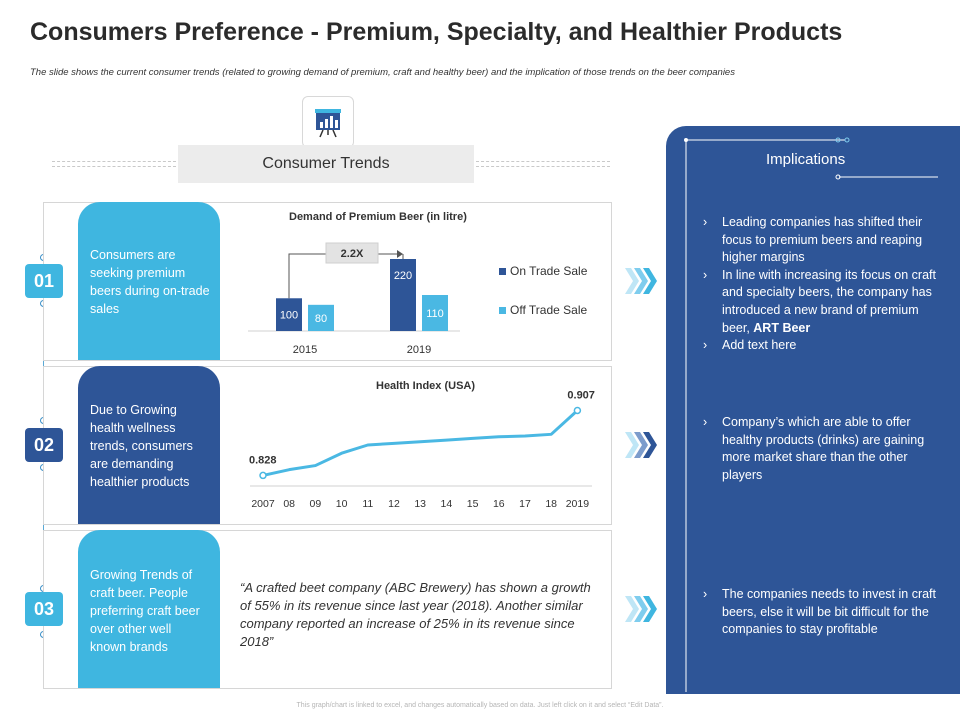 The width and height of the screenshot is (960, 720). I want to click on x-tick-label: 15, so click(473, 504).